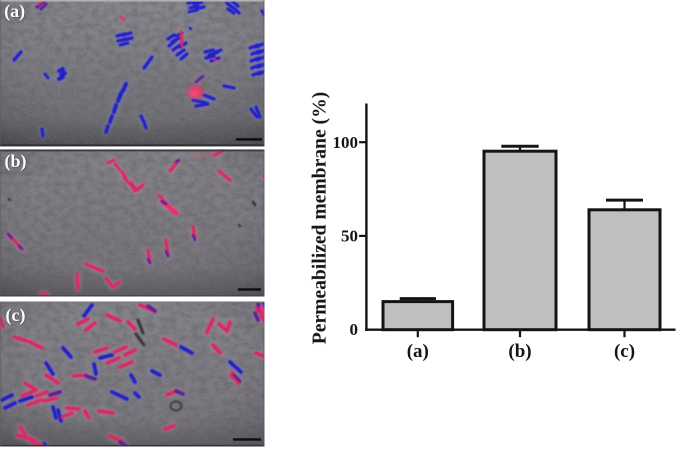  What do you see at coordinates (354, 329) in the screenshot?
I see `svg-text: 0` at bounding box center [354, 329].